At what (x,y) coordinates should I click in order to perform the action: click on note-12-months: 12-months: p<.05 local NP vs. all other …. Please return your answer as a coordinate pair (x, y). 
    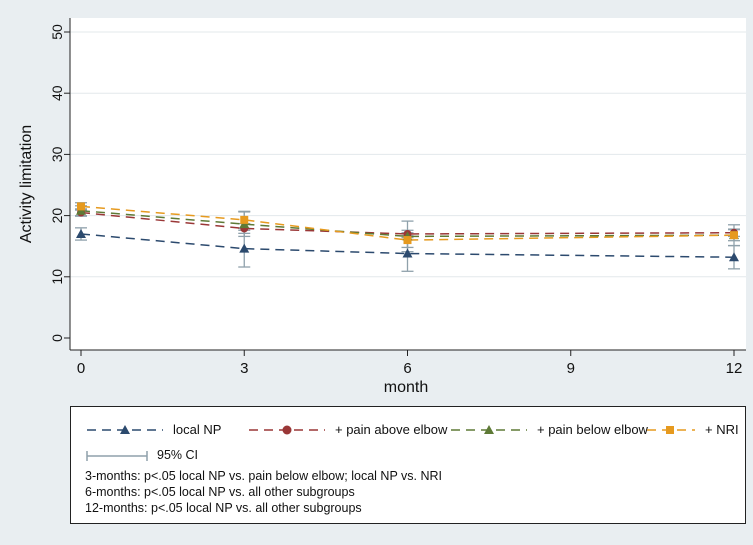
    Looking at the image, I should click on (223, 508).